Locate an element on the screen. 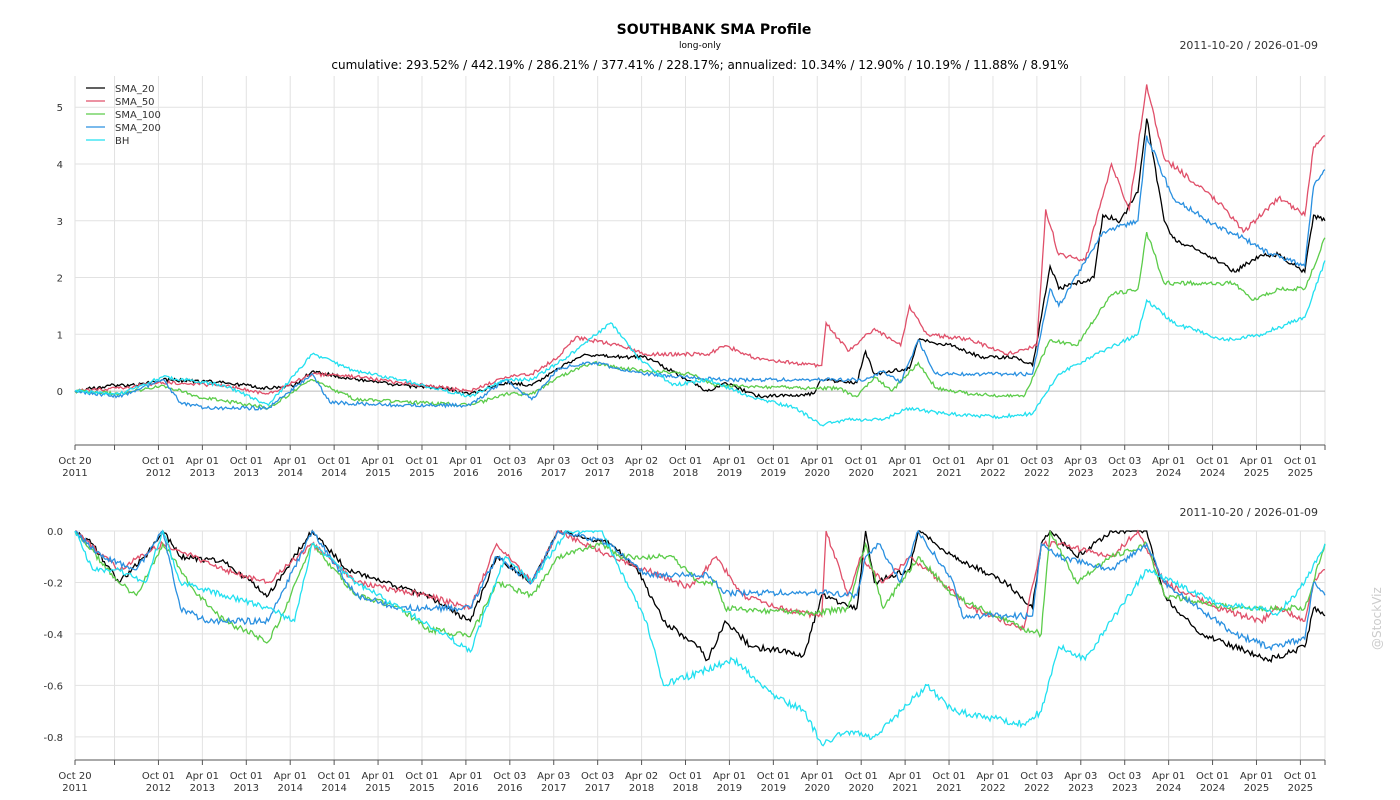 The height and width of the screenshot is (800, 1400). x-tick-label: Apr 02 is located at coordinates (641, 461).